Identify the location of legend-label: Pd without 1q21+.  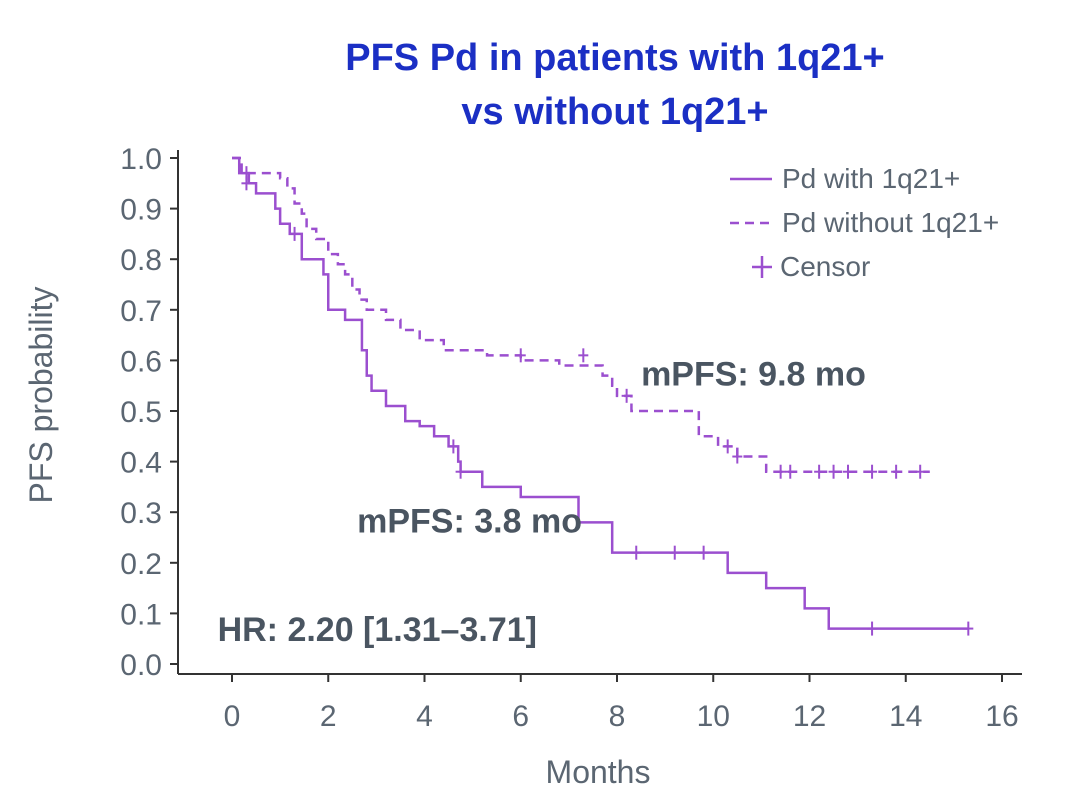
(890, 222).